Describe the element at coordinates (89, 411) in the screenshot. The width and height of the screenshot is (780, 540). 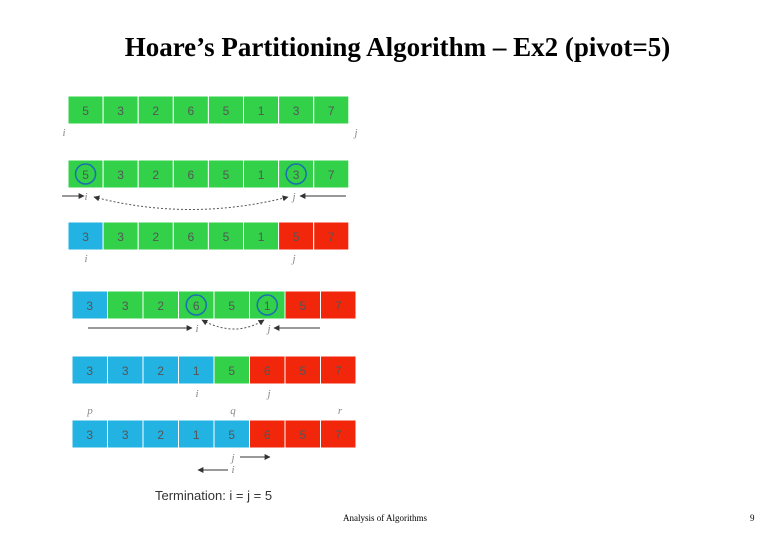
I see `pointer-p: p` at that location.